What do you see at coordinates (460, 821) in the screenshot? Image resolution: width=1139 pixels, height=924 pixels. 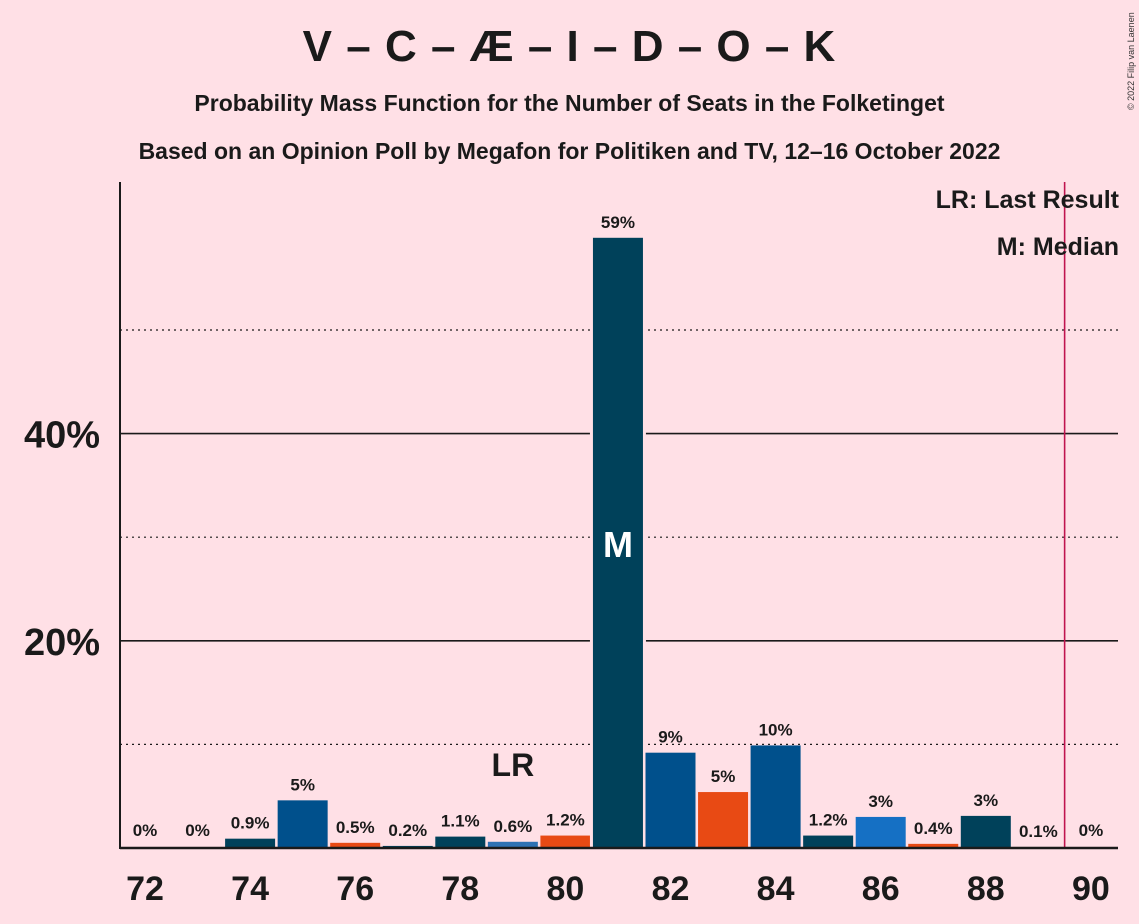 I see `data-label: 1.1%` at bounding box center [460, 821].